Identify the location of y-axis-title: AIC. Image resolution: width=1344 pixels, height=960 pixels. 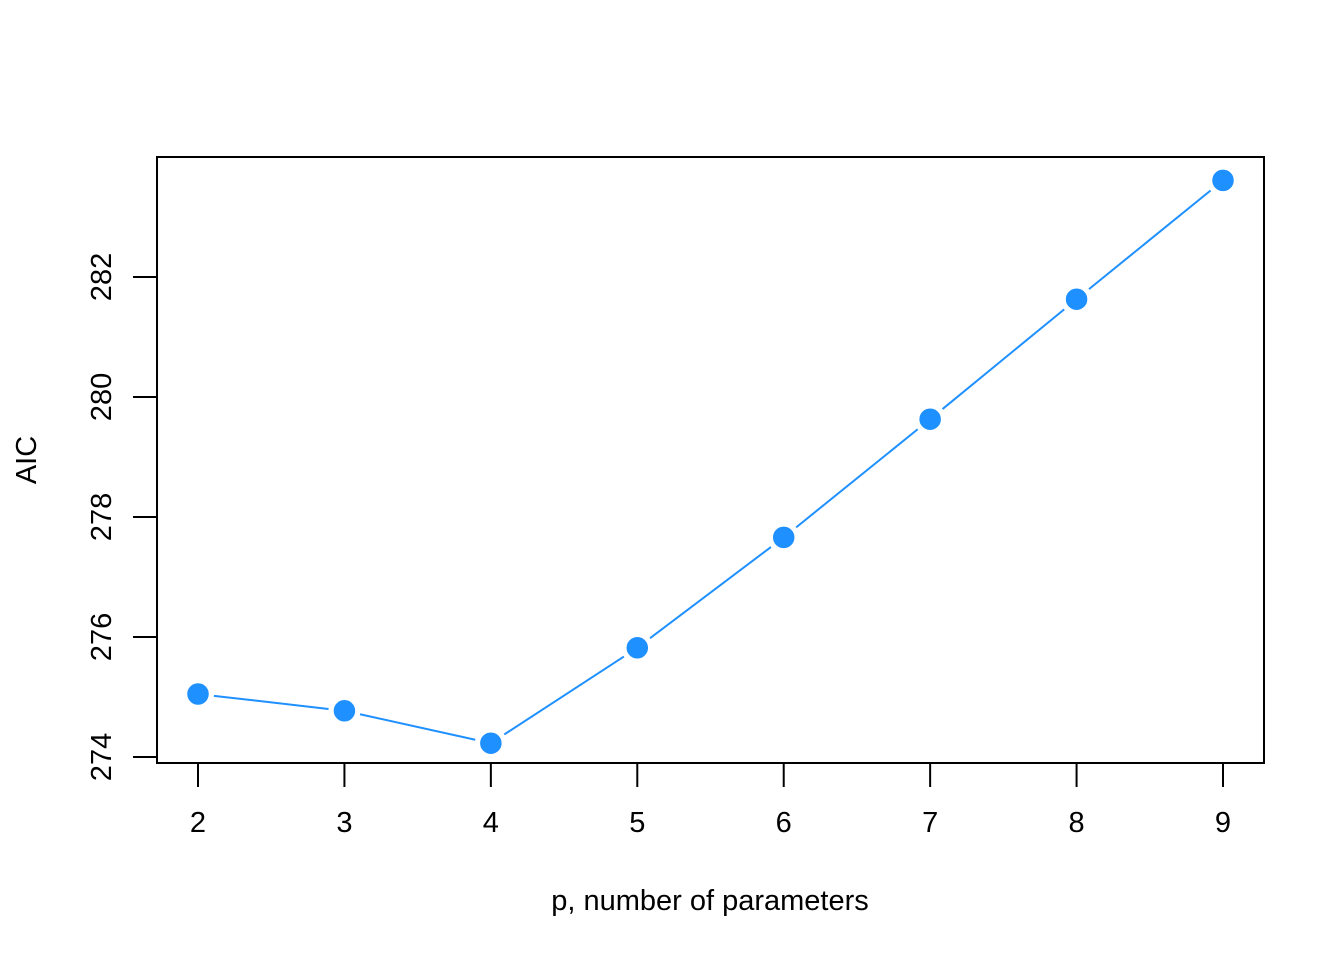
(27, 460).